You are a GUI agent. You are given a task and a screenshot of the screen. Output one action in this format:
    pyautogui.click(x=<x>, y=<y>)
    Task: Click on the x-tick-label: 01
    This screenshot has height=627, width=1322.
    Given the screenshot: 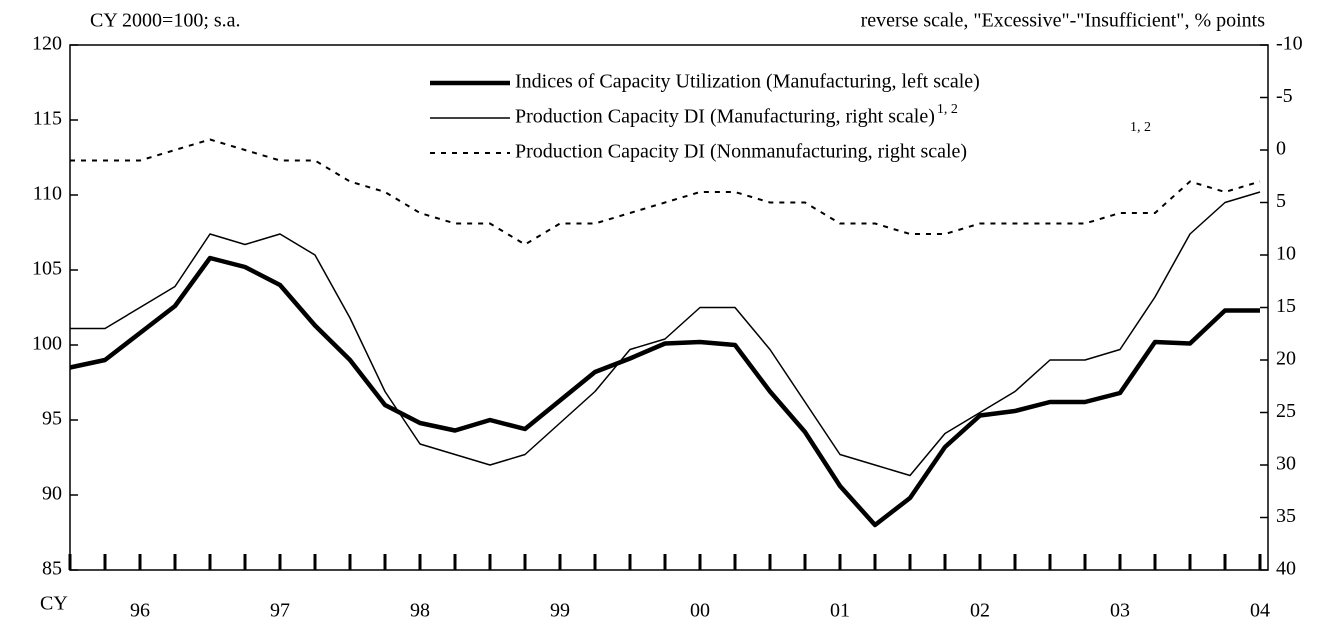 What is the action you would take?
    pyautogui.click(x=840, y=611)
    